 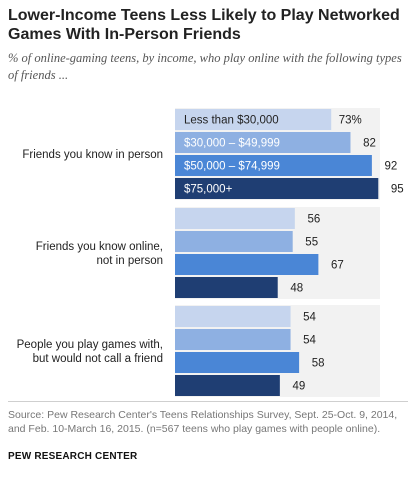 I want to click on value-label: 95, so click(x=397, y=190).